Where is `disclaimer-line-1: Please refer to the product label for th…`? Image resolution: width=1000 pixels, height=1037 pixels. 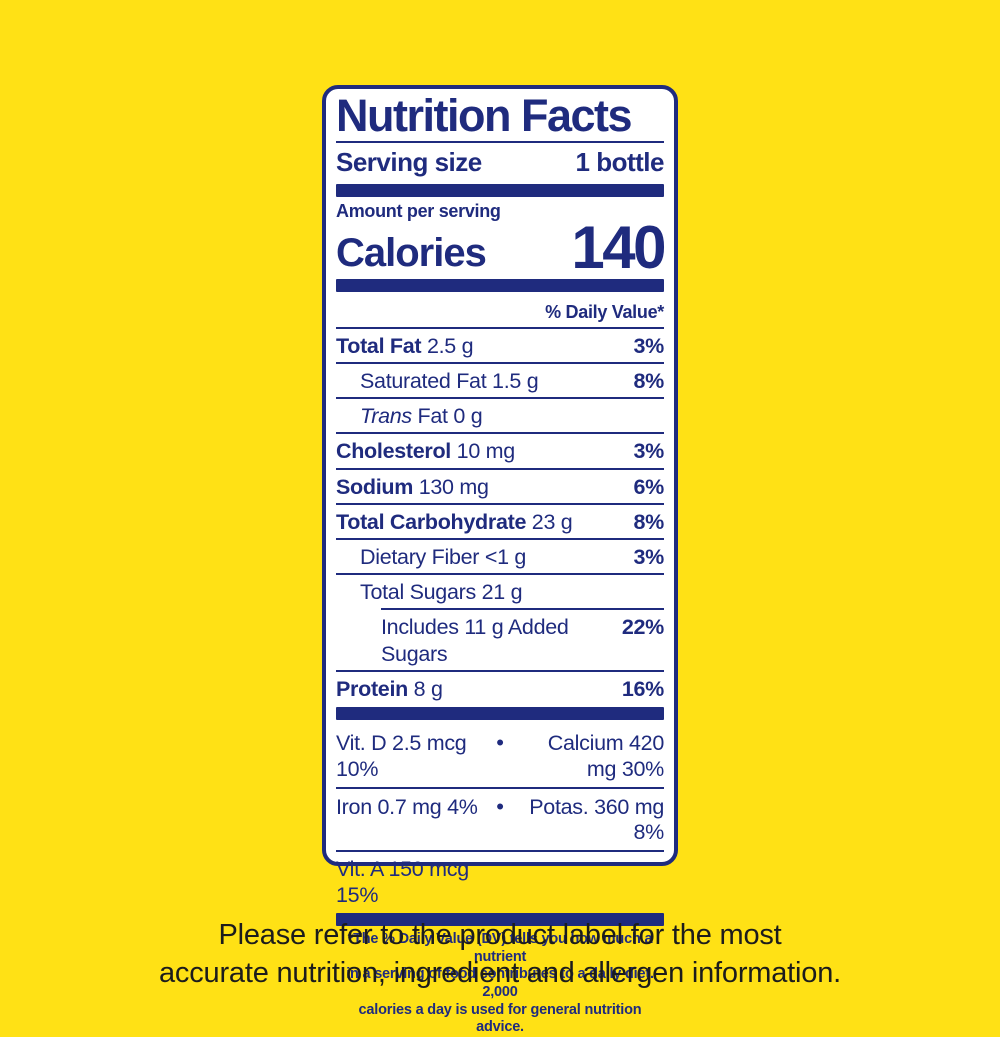 disclaimer-line-1: Please refer to the product label for th… is located at coordinates (500, 935).